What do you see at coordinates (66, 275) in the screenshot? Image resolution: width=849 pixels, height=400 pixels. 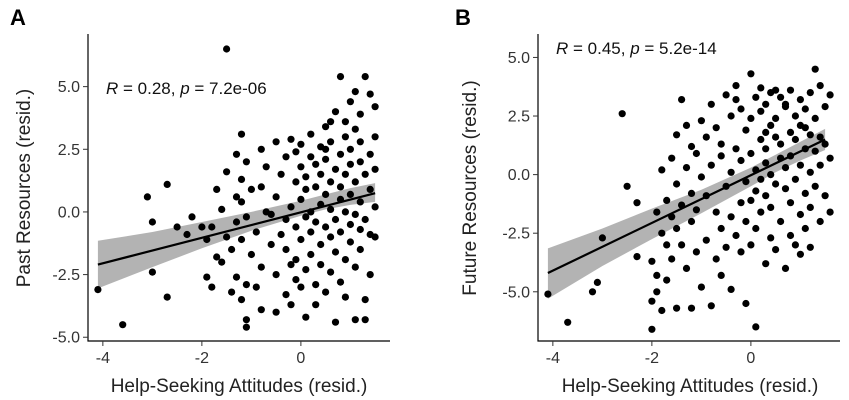 I see `panel-a-y-tick-label: -2.5` at bounding box center [66, 275].